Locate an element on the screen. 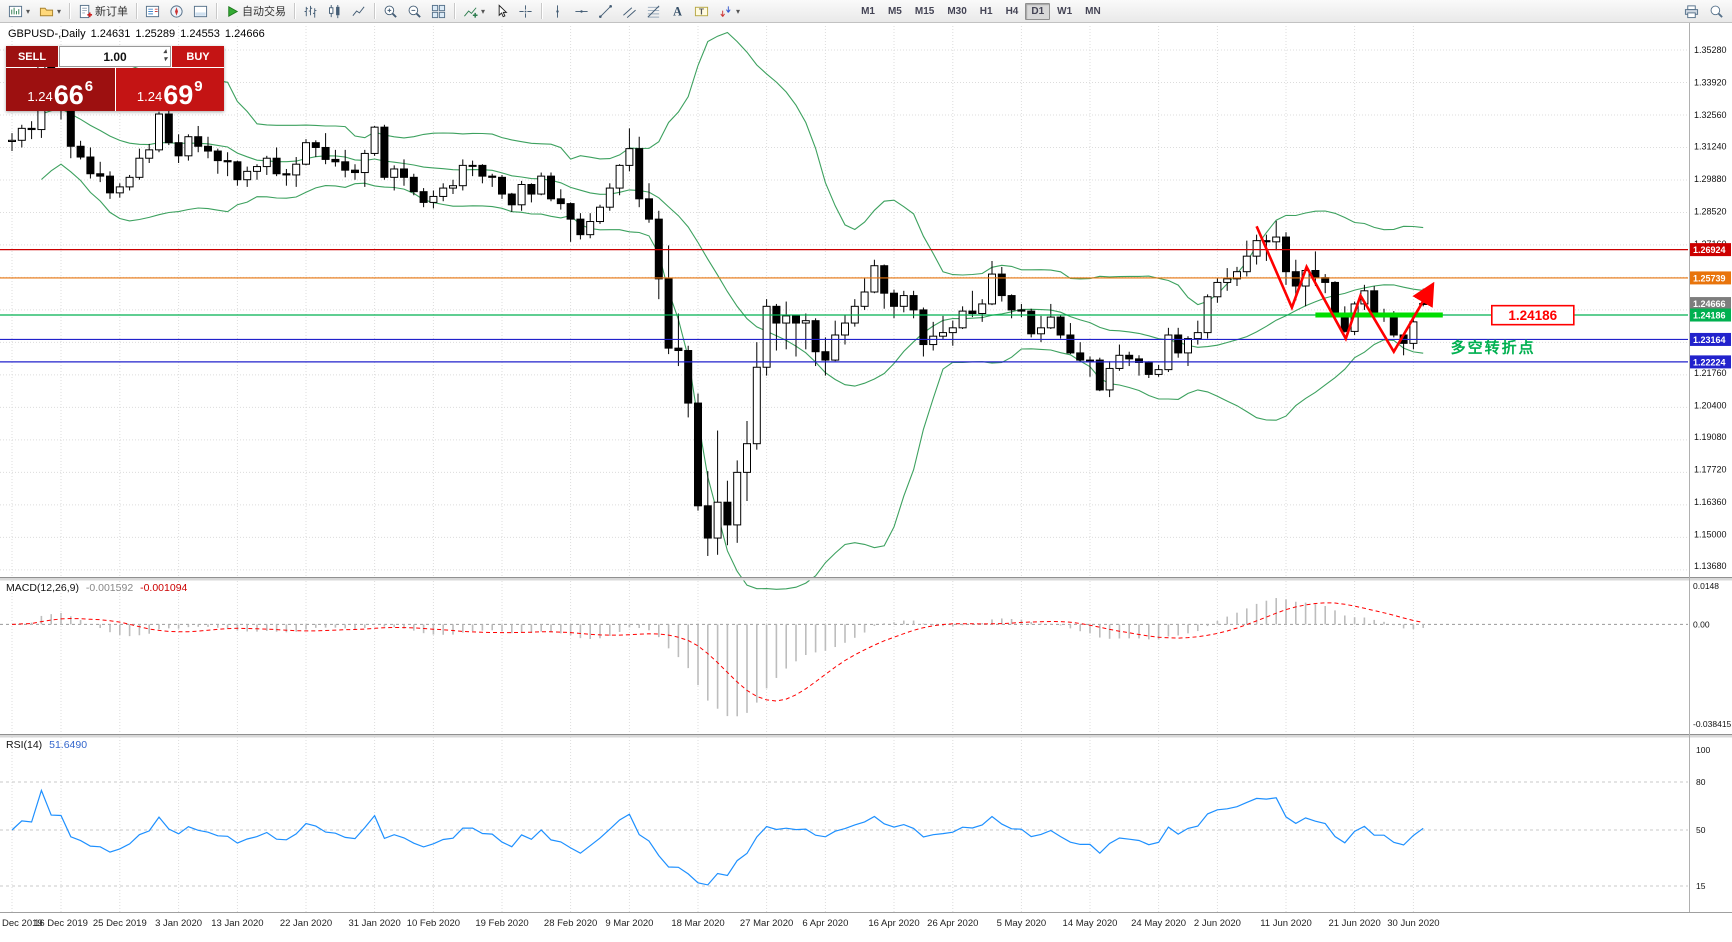 This screenshot has width=1732, height=942. buy-price: 1.24 69 9 is located at coordinates (169, 89).